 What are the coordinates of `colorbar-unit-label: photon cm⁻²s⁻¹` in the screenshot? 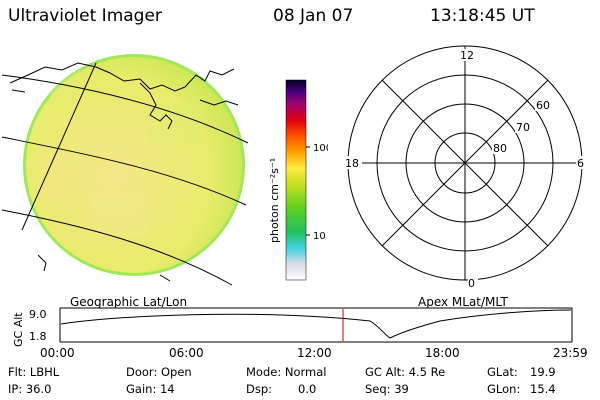 It's located at (274, 200).